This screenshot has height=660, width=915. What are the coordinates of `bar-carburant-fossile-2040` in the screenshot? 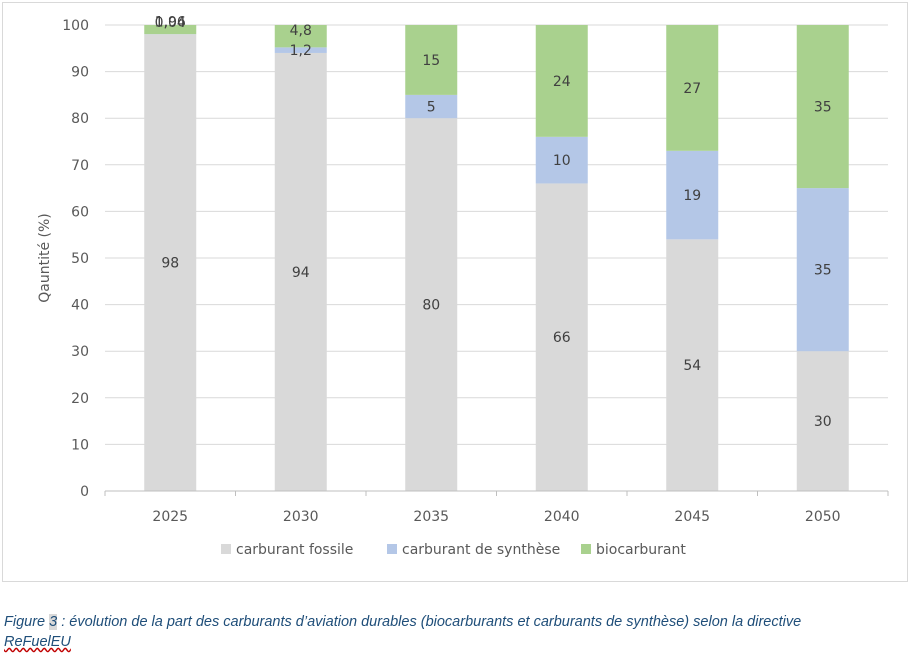 It's located at (561, 337).